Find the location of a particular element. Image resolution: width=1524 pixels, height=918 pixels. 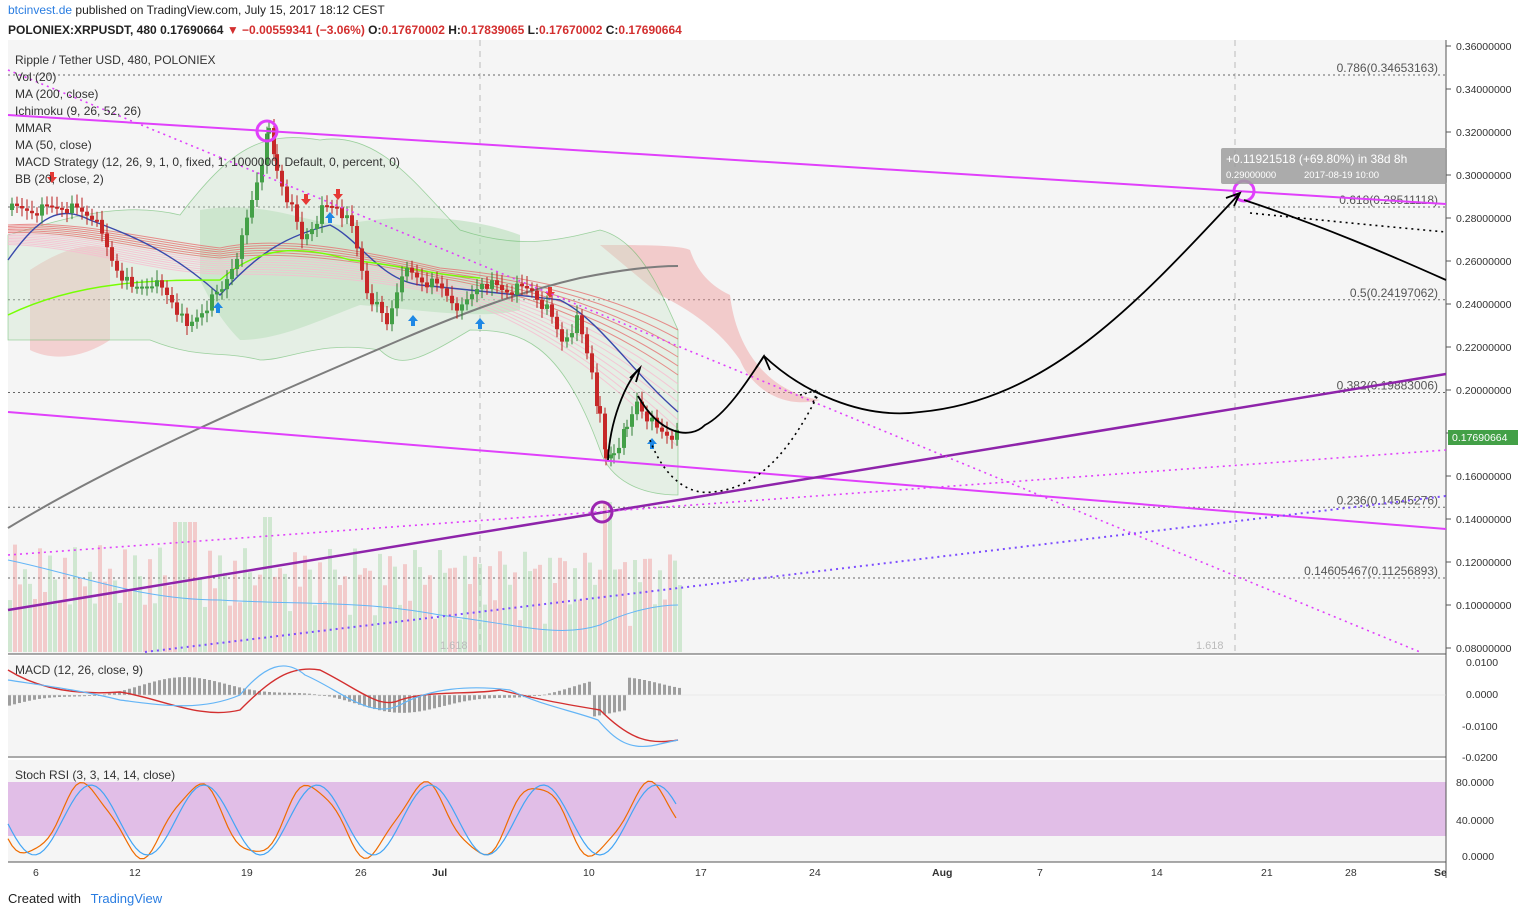

lower-channel-line is located at coordinates (727, 470).